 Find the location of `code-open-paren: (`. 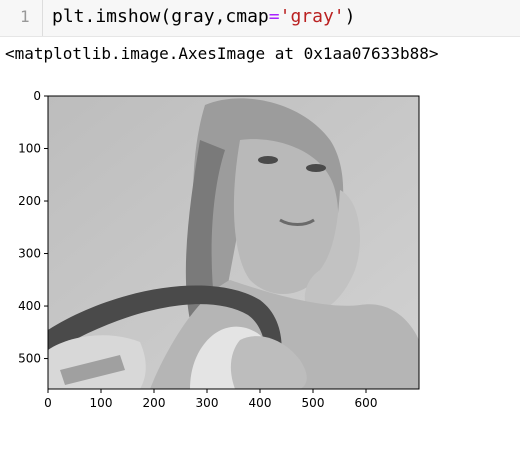

code-open-paren: ( is located at coordinates (166, 16).